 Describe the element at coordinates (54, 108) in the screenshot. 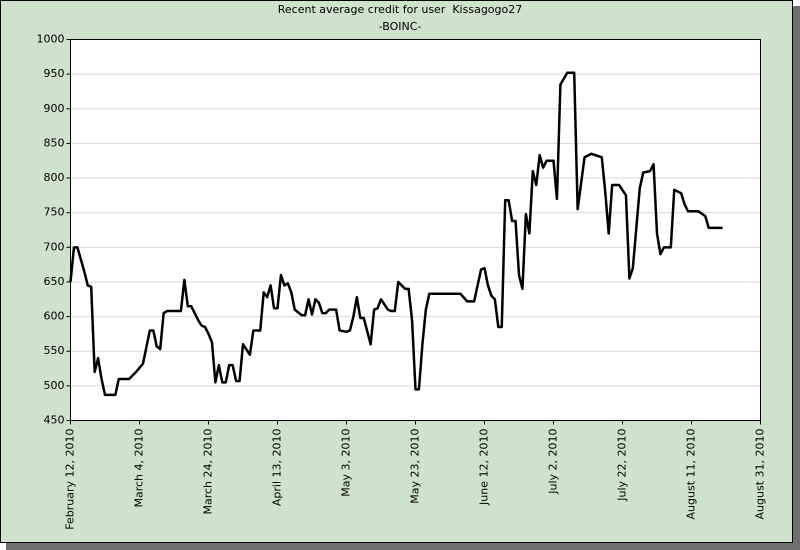

I see `y-tick-label: 900` at that location.